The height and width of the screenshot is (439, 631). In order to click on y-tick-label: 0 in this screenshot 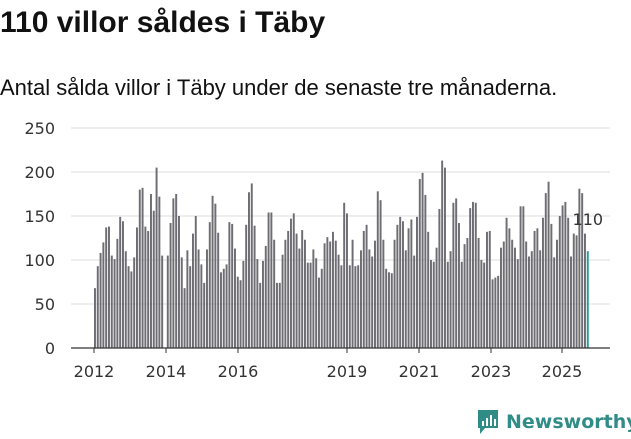, I will do `click(50, 348)`.